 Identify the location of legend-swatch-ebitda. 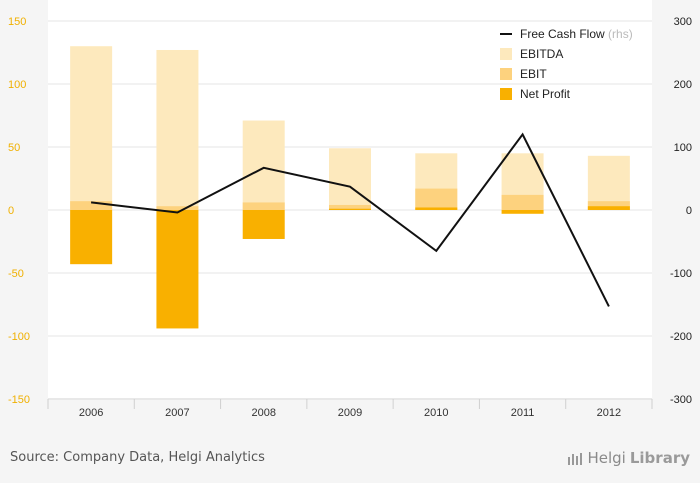
(506, 54).